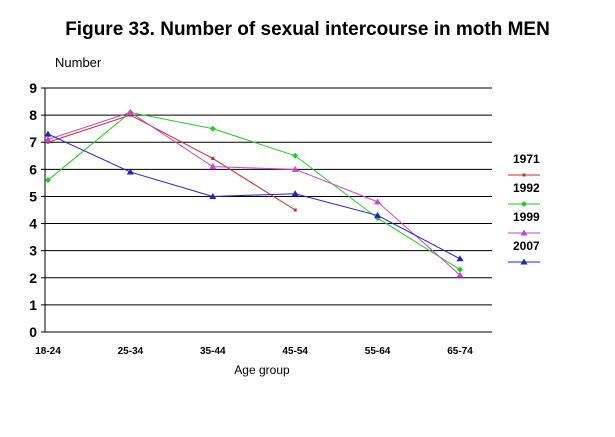 This screenshot has height=437, width=615. Describe the element at coordinates (131, 351) in the screenshot. I see `x-tick-label: 25-34` at that location.